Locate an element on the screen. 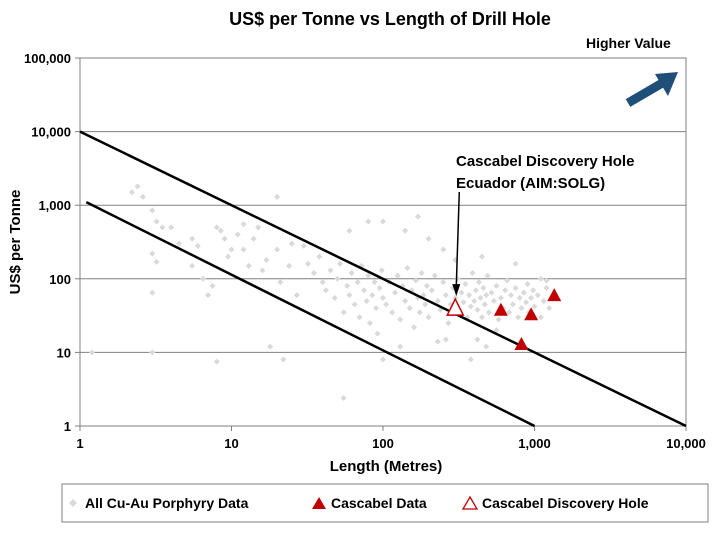 The image size is (719, 536). annotation-text: Cascabel Discovery Hole is located at coordinates (545, 161).